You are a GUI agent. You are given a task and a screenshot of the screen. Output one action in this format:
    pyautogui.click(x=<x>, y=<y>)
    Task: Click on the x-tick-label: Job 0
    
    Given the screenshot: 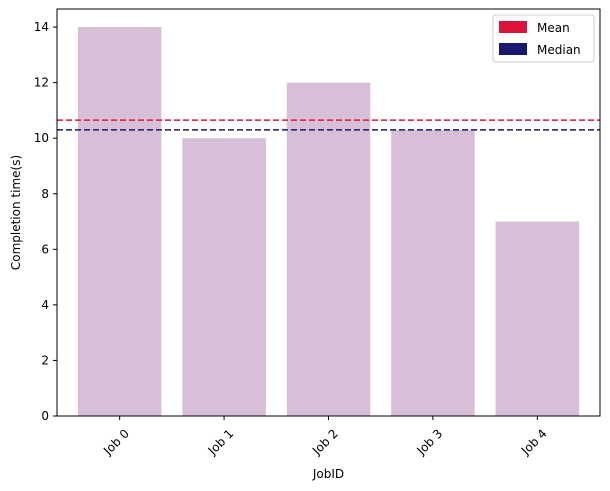 What is the action you would take?
    pyautogui.click(x=116, y=442)
    